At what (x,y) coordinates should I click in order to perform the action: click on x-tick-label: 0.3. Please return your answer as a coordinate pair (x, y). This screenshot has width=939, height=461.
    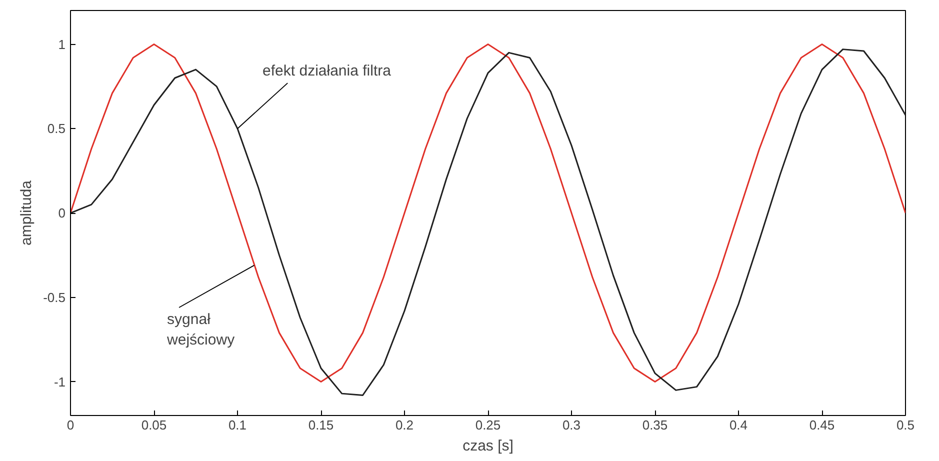
    Looking at the image, I should click on (571, 425).